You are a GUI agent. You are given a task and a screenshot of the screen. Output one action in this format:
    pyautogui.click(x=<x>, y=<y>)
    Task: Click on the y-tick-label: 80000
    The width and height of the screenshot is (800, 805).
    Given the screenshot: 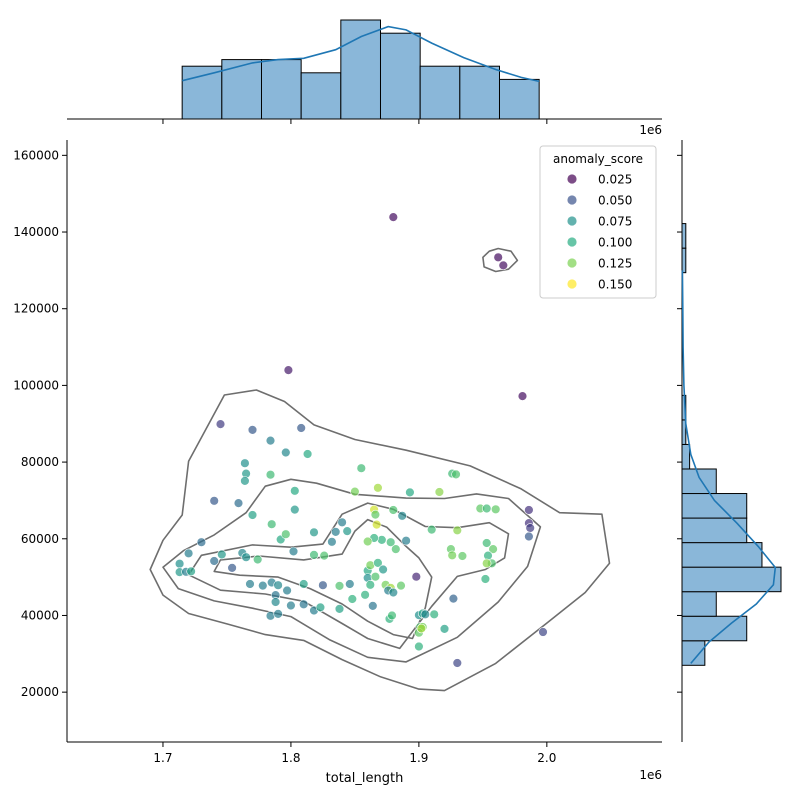 What is the action you would take?
    pyautogui.click(x=40, y=462)
    